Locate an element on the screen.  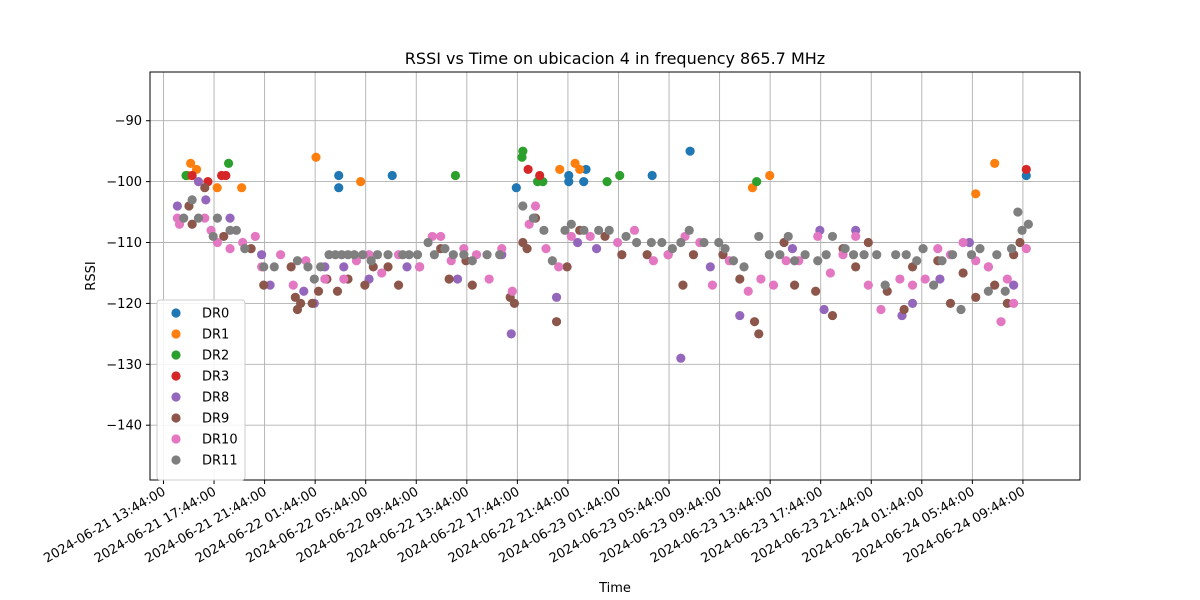
y-axis-ticks: −90 −100 −110 −120 −130 −140 is located at coordinates (128, 274).